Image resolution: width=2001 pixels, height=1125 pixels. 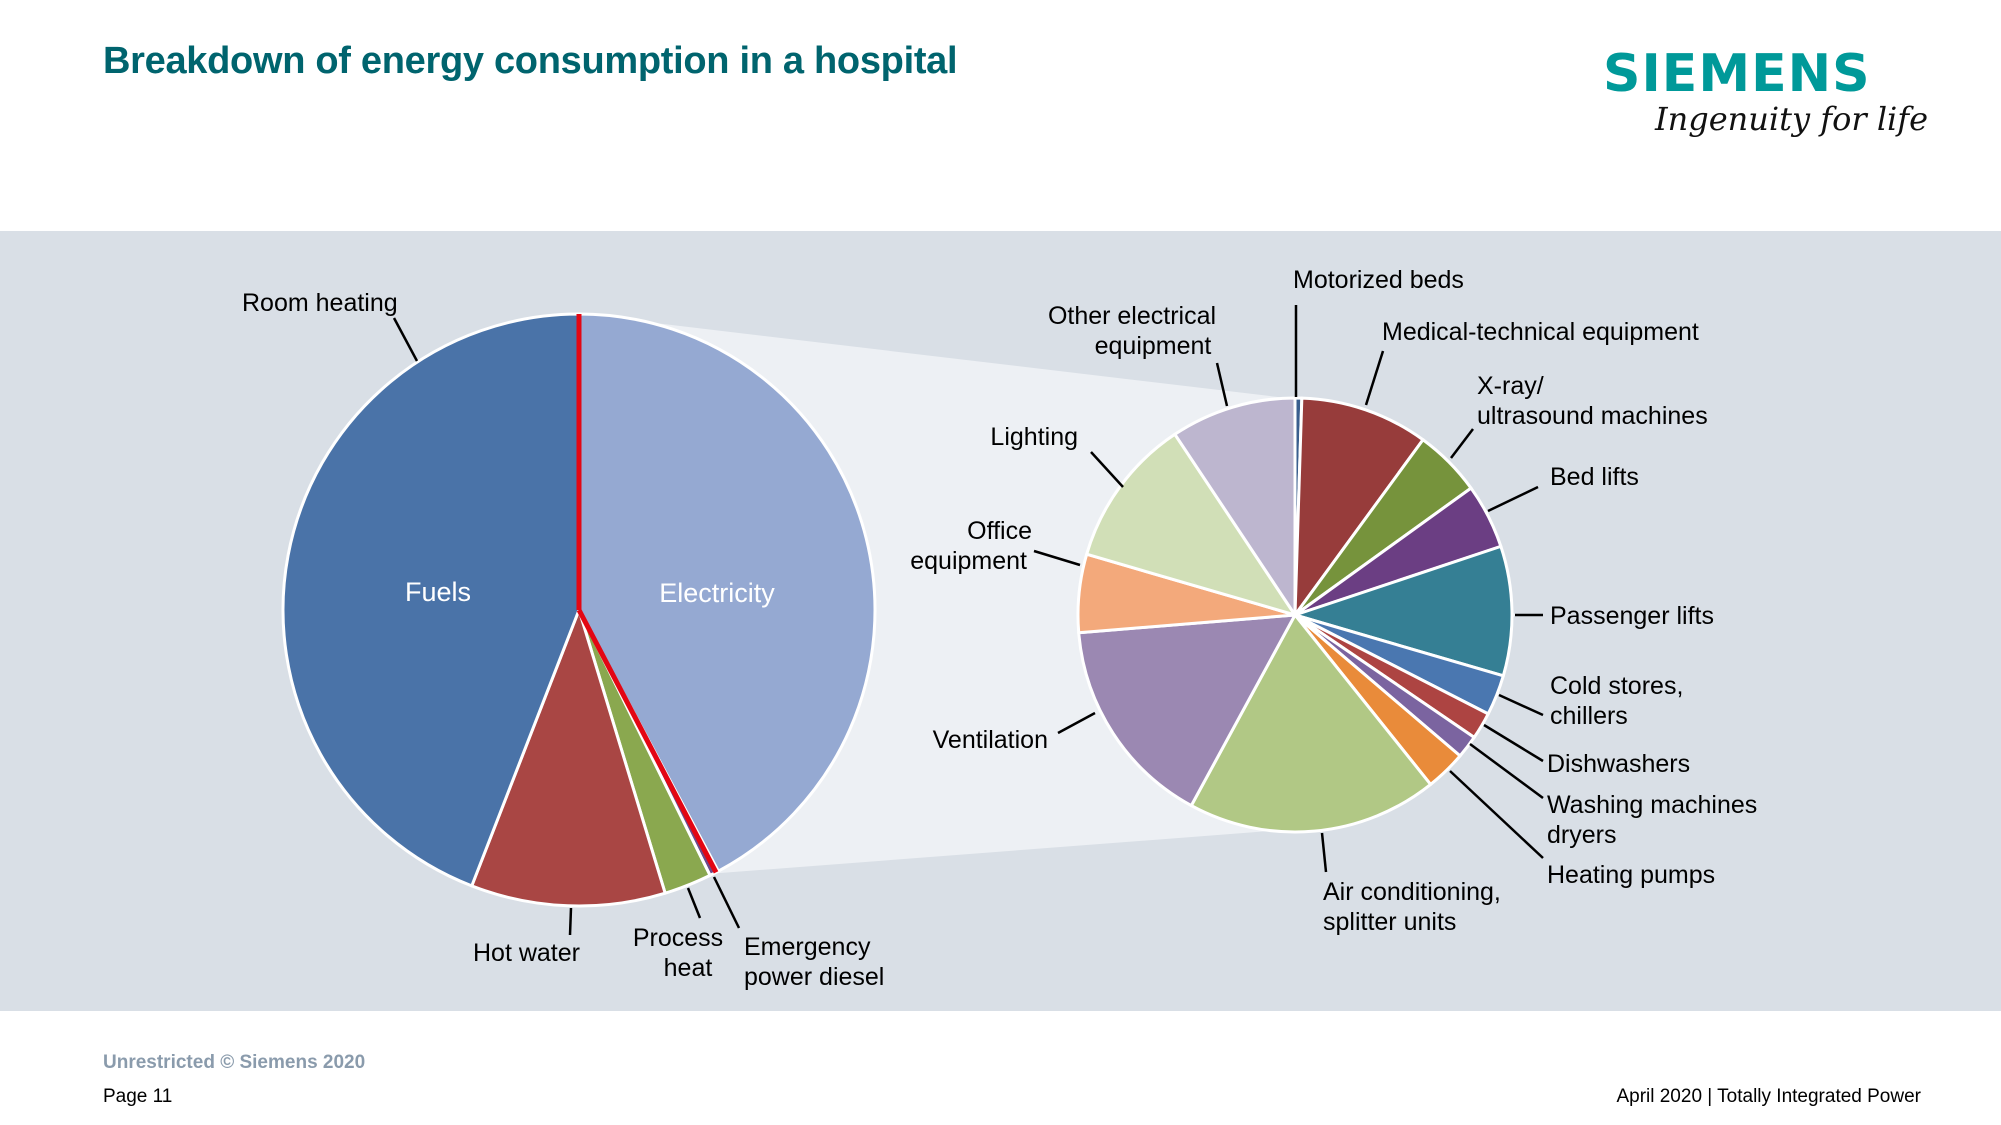 What do you see at coordinates (1412, 907) in the screenshot?
I see `label-air-conditioning: Air conditioning, splitter units` at bounding box center [1412, 907].